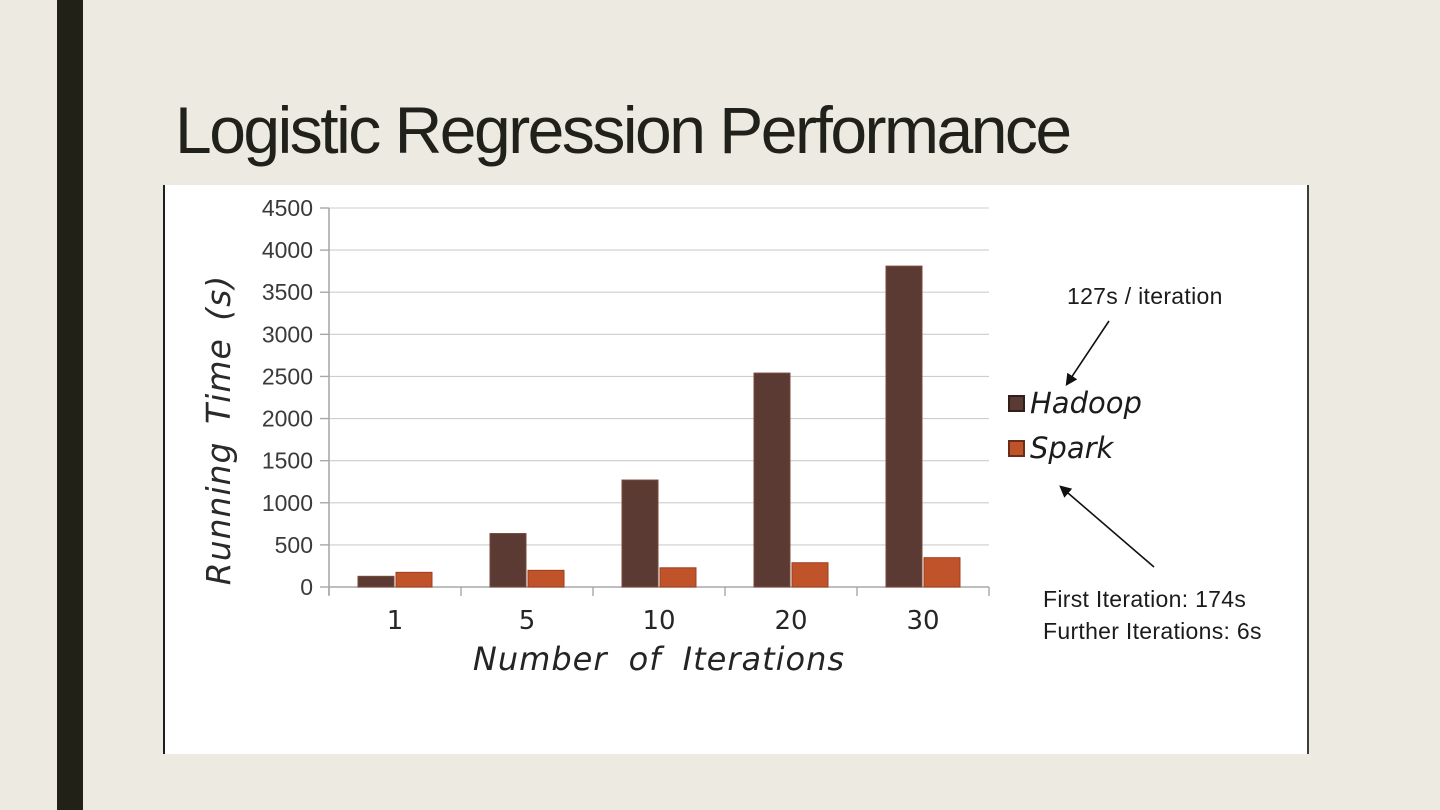  Describe the element at coordinates (1072, 448) in the screenshot. I see `legend-label-spark: Spark` at that location.